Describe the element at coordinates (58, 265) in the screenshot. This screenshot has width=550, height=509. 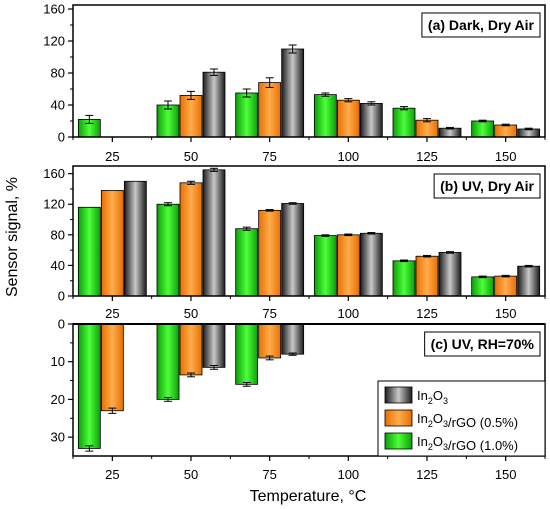
I see `y-tick-label-p2: 40` at that location.